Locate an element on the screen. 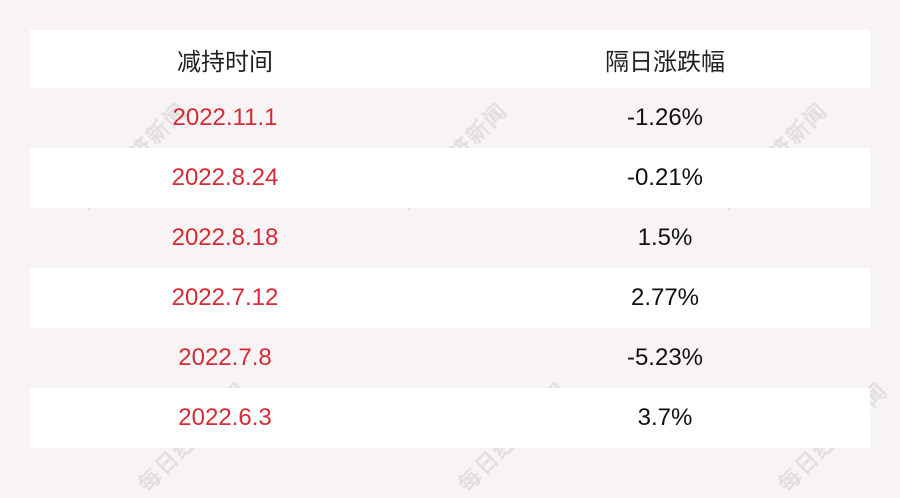  table-row: 2022.7.8 -5.23% is located at coordinates (450, 358).